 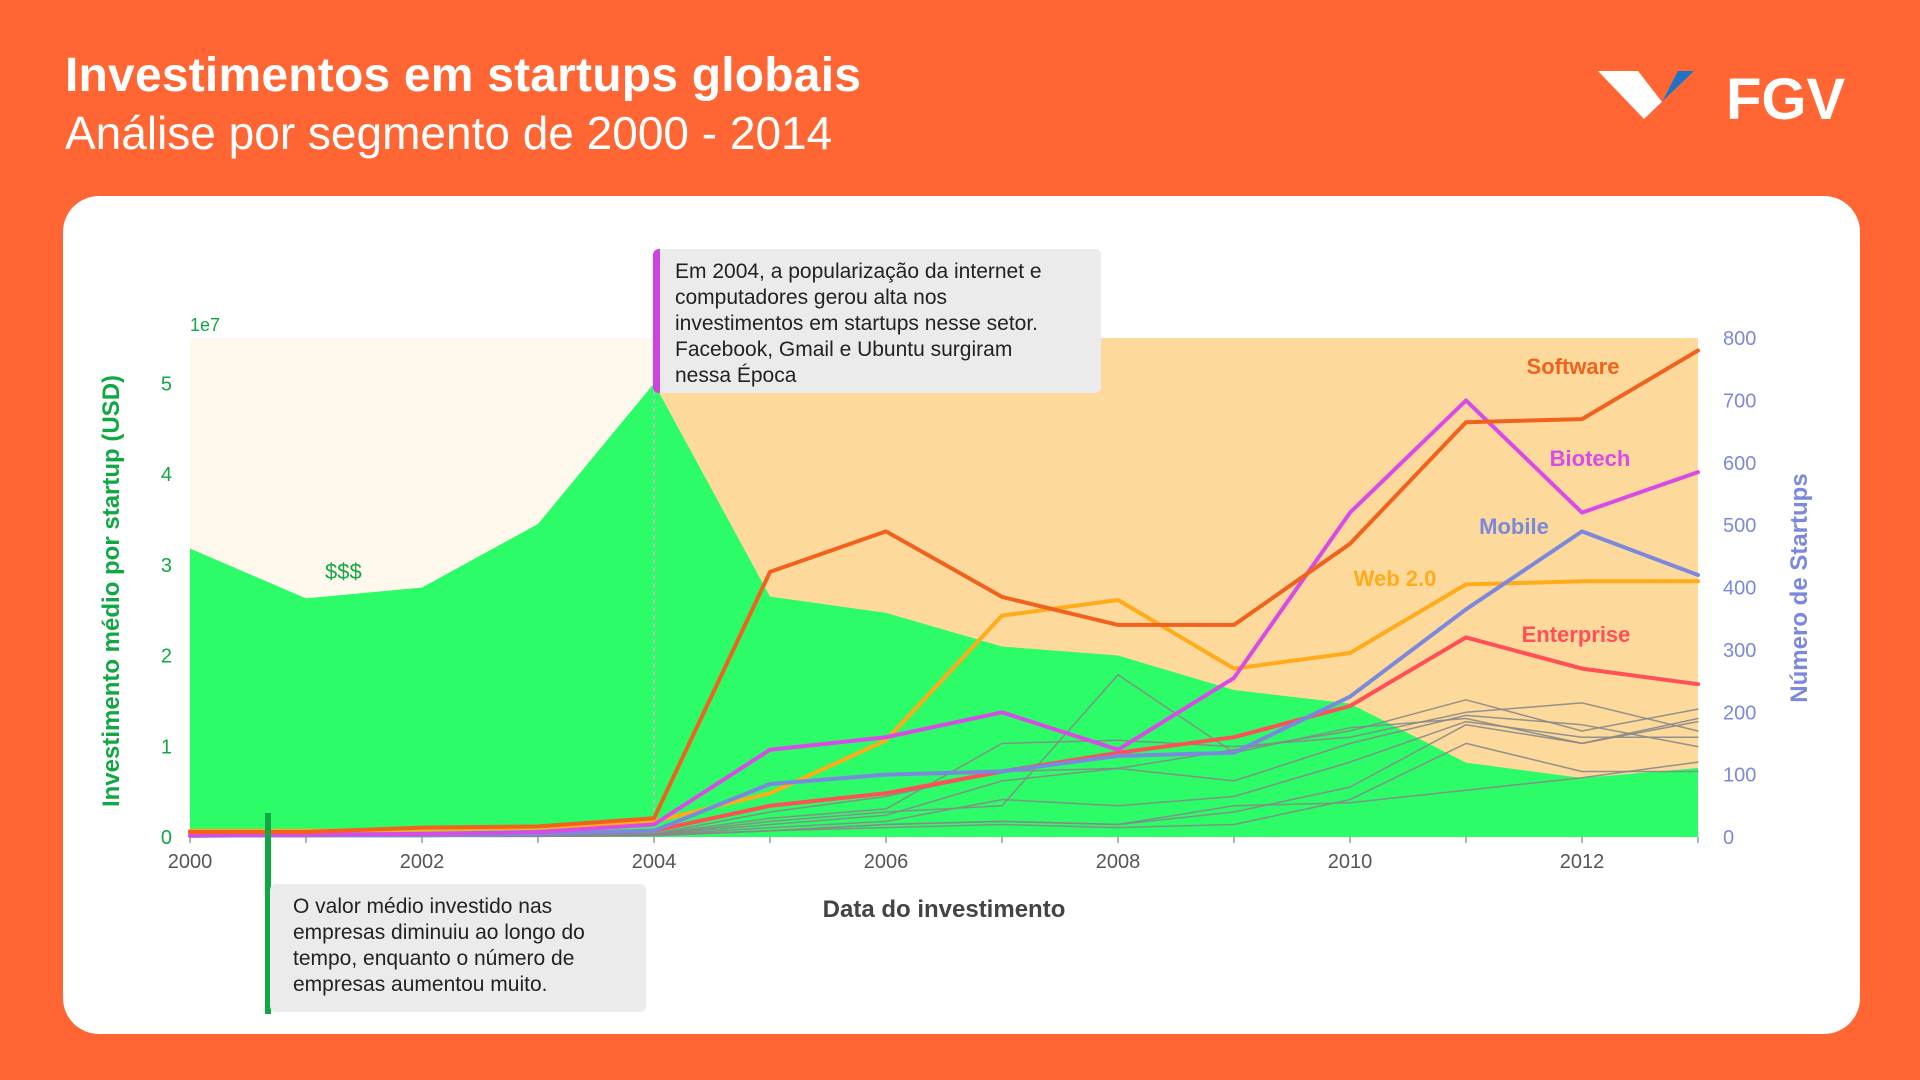 I want to click on x-tick-label: 2008, so click(x=1118, y=862).